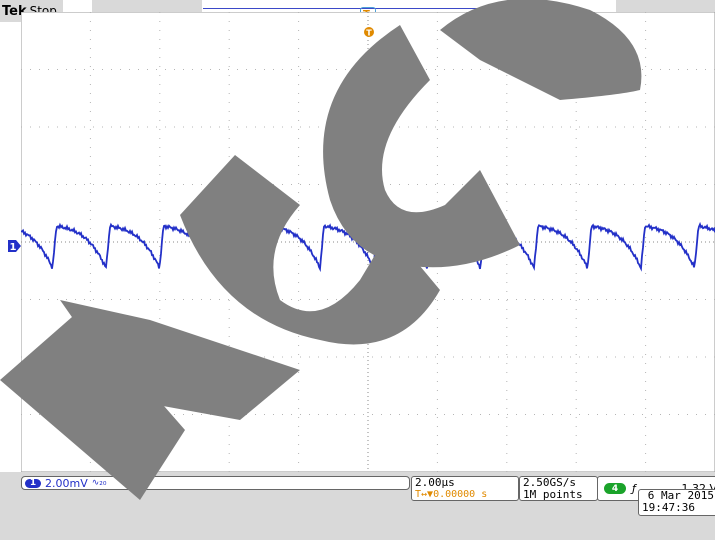 The width and height of the screenshot is (715, 540). I want to click on channel1-readout: 1 2.00mV ∿₂₀, so click(215, 483).